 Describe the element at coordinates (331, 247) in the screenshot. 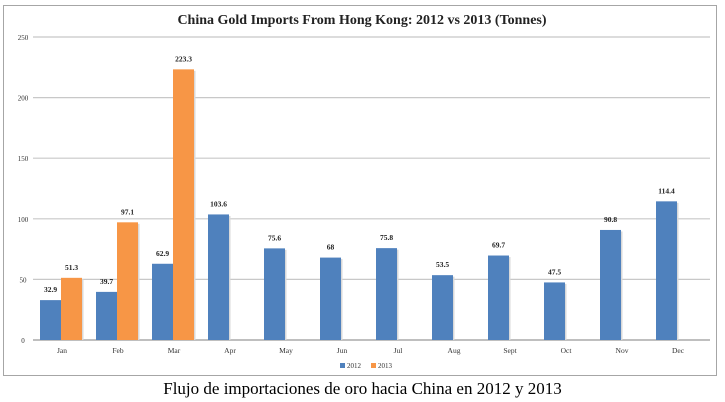

I see `data-label: 68` at that location.